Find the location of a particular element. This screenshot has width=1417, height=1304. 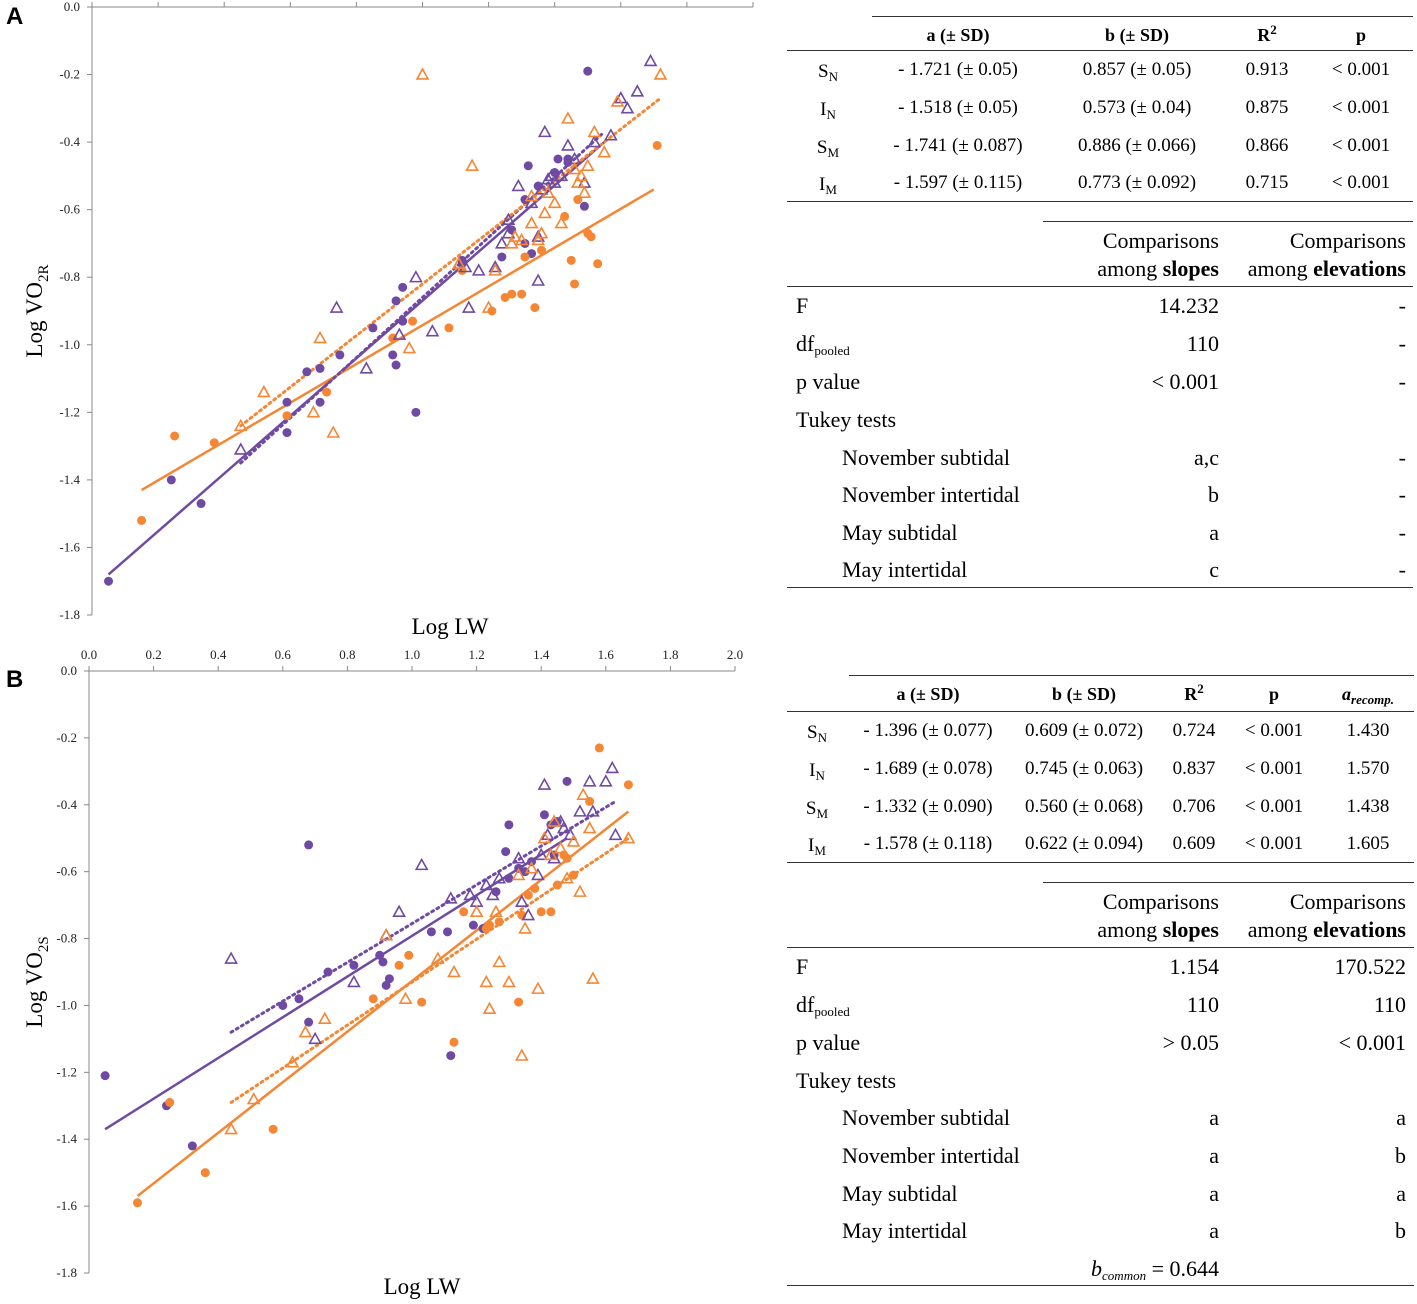

y-tick-label: -0.2 is located at coordinates (66, 737).